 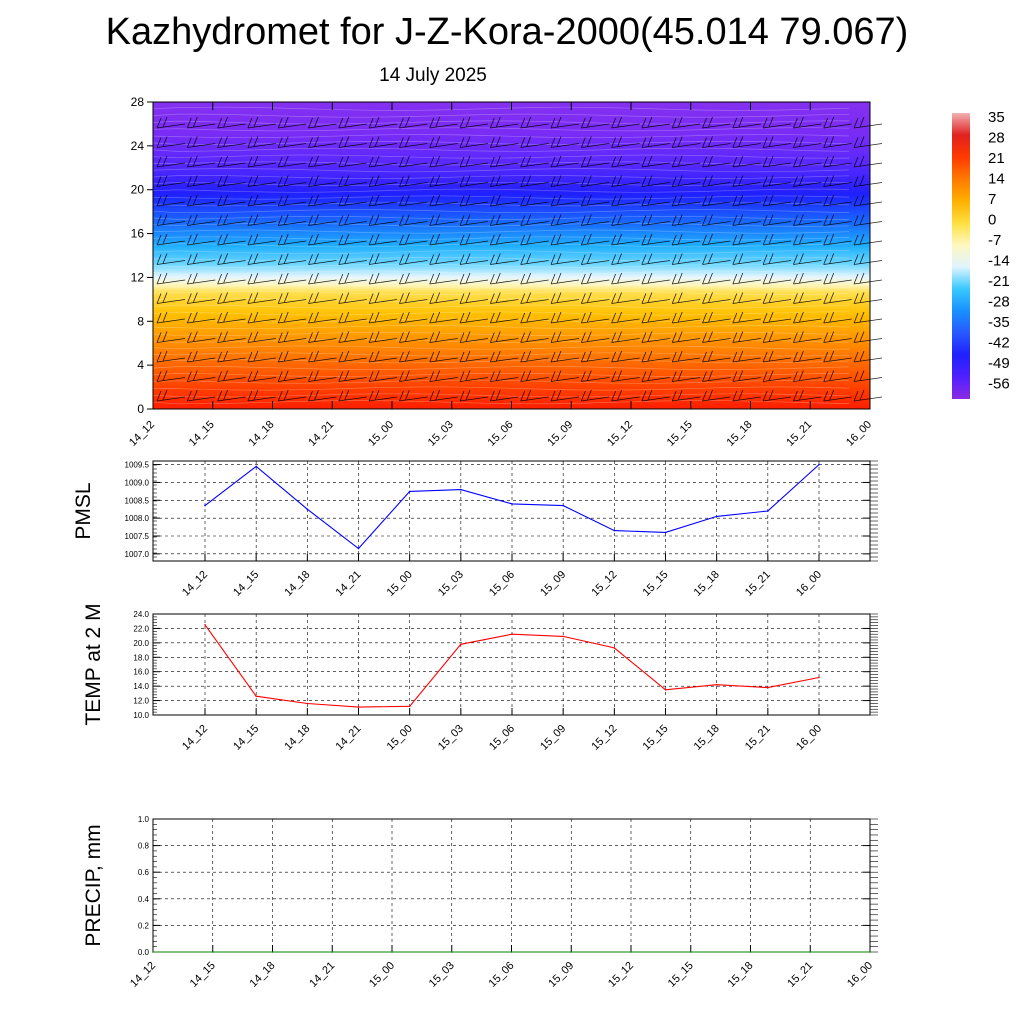 I want to click on temp-point, so click(x=409, y=706).